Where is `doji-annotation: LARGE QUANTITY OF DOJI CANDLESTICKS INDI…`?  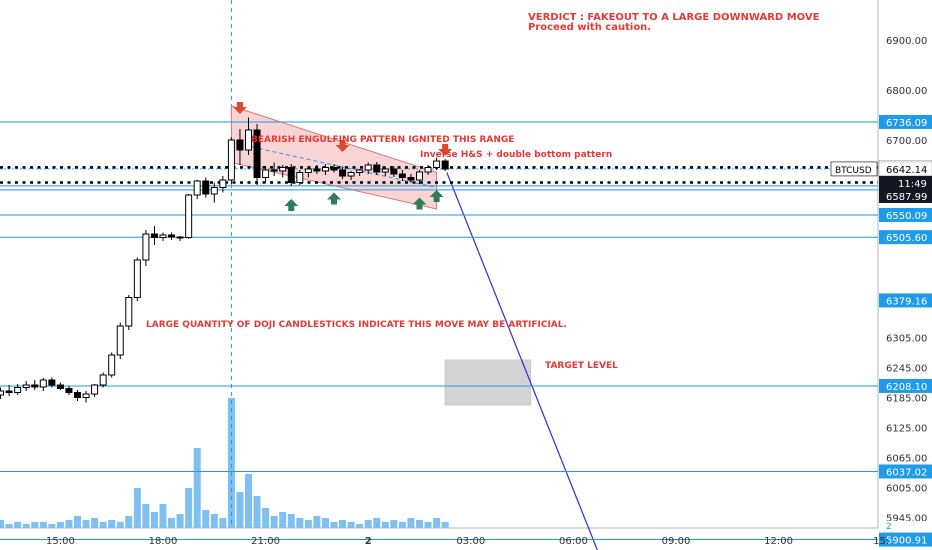 doji-annotation: LARGE QUANTITY OF DOJI CANDLESTICKS INDI… is located at coordinates (356, 325).